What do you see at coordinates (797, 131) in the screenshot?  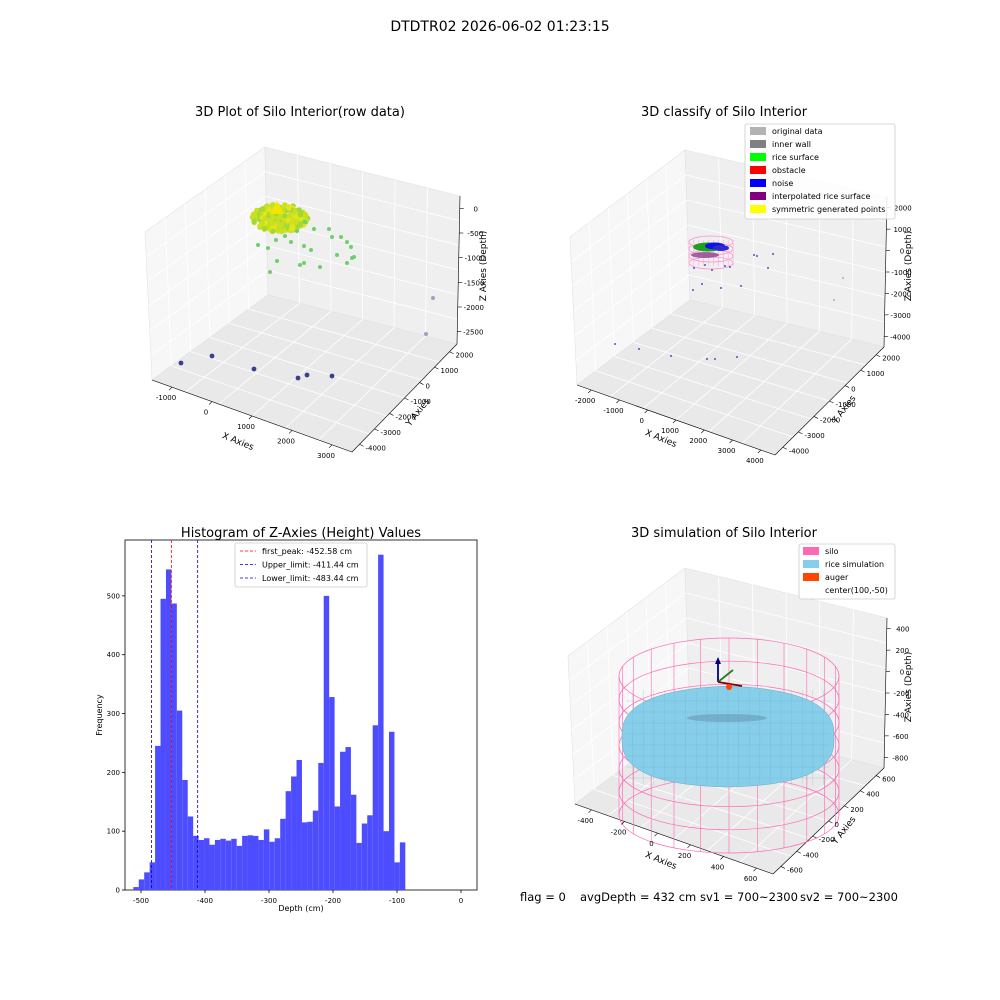 I see `legend-label: original data` at bounding box center [797, 131].